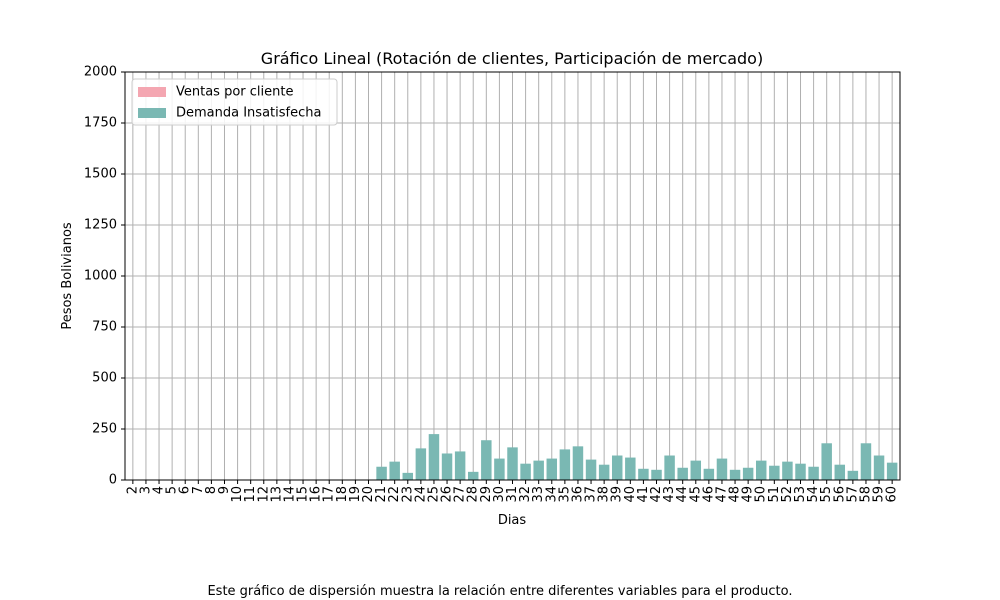 This screenshot has width=1000, height=600. Describe the element at coordinates (748, 494) in the screenshot. I see `x-tick-label: 49` at that location.